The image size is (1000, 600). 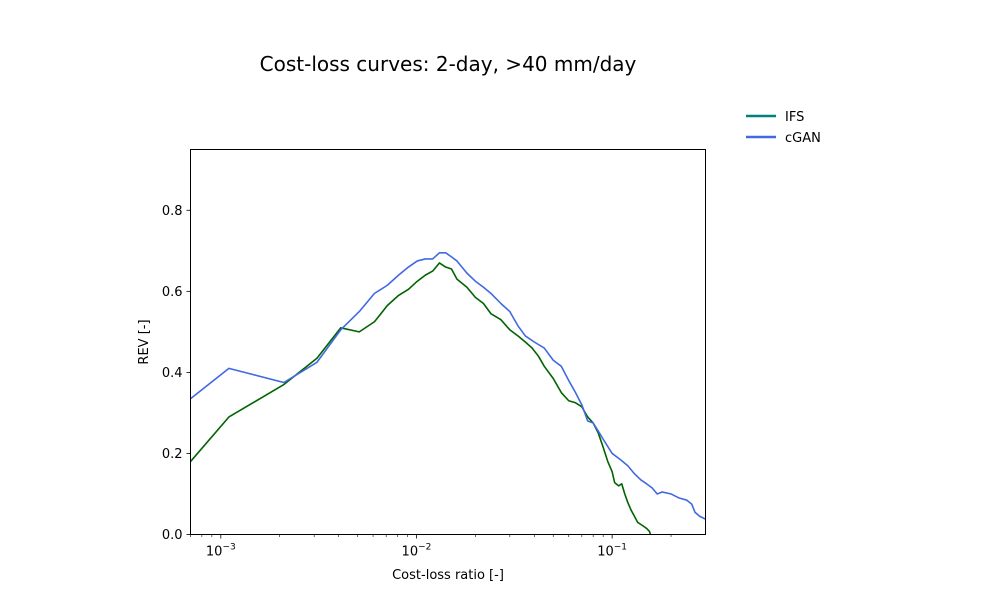 What do you see at coordinates (803, 138) in the screenshot?
I see `legend-label-cgan: cGAN` at bounding box center [803, 138].